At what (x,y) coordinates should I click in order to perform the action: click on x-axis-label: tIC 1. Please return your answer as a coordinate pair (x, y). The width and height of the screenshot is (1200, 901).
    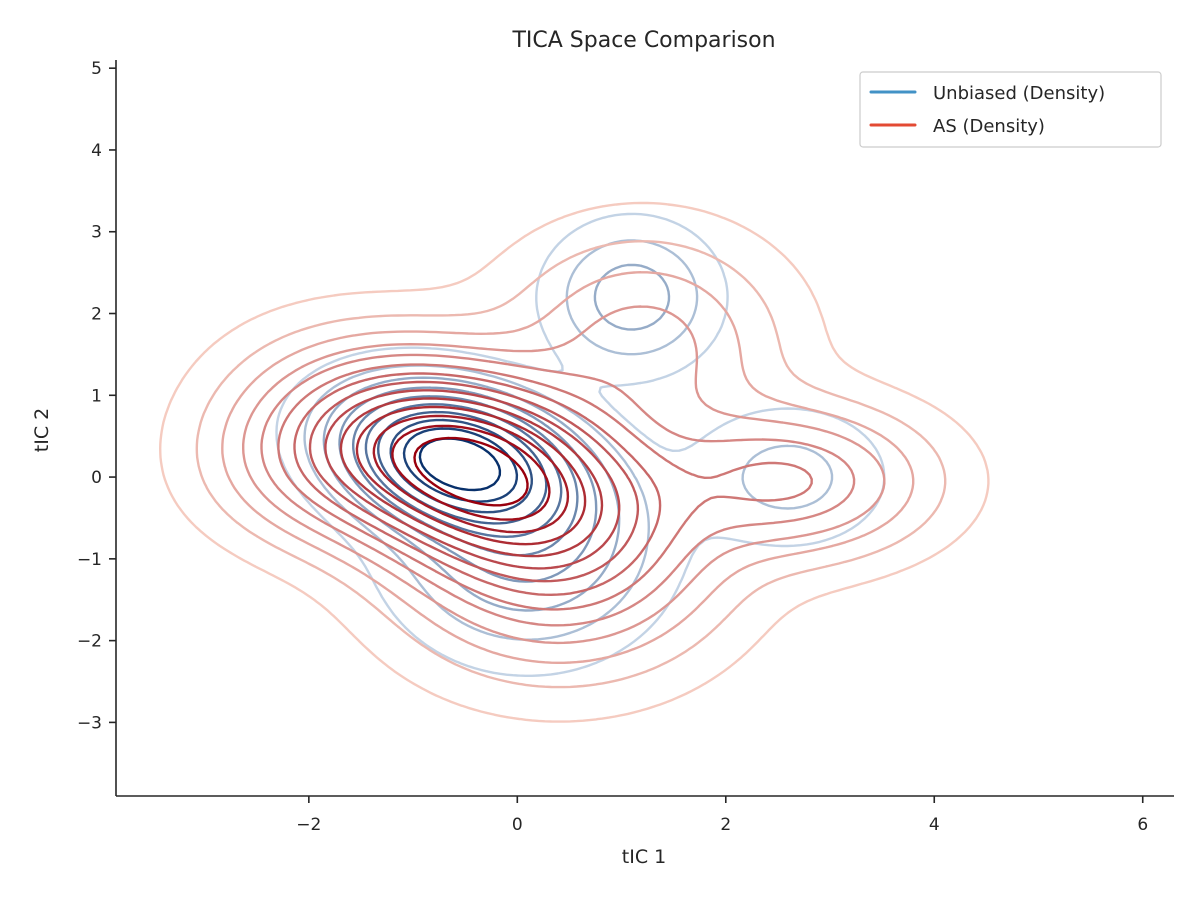
    Looking at the image, I should click on (644, 857).